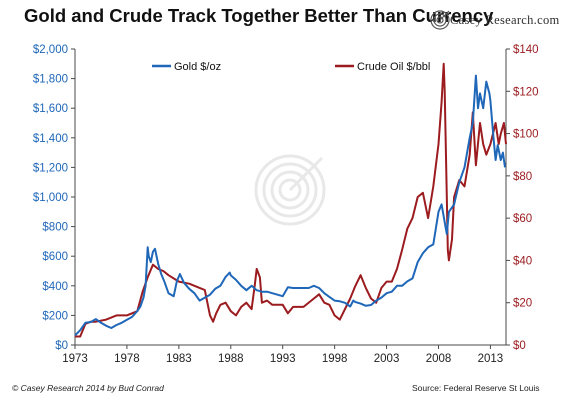  I want to click on right-tick-label: $40, so click(522, 261).